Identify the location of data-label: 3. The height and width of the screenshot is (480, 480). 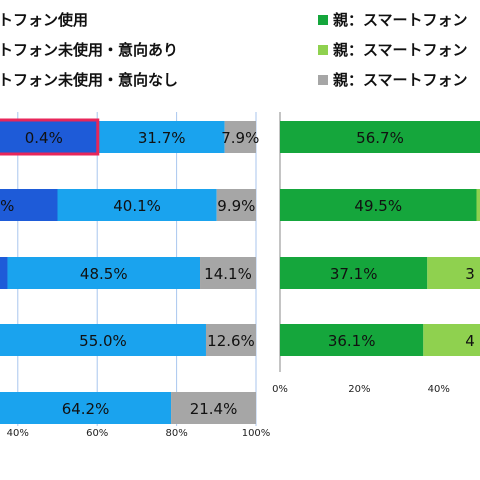
(470, 274).